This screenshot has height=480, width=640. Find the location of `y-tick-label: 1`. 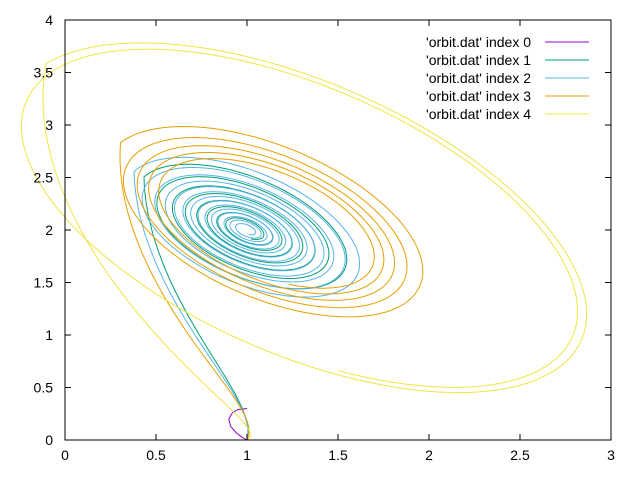

y-tick-label: 1 is located at coordinates (49, 335).